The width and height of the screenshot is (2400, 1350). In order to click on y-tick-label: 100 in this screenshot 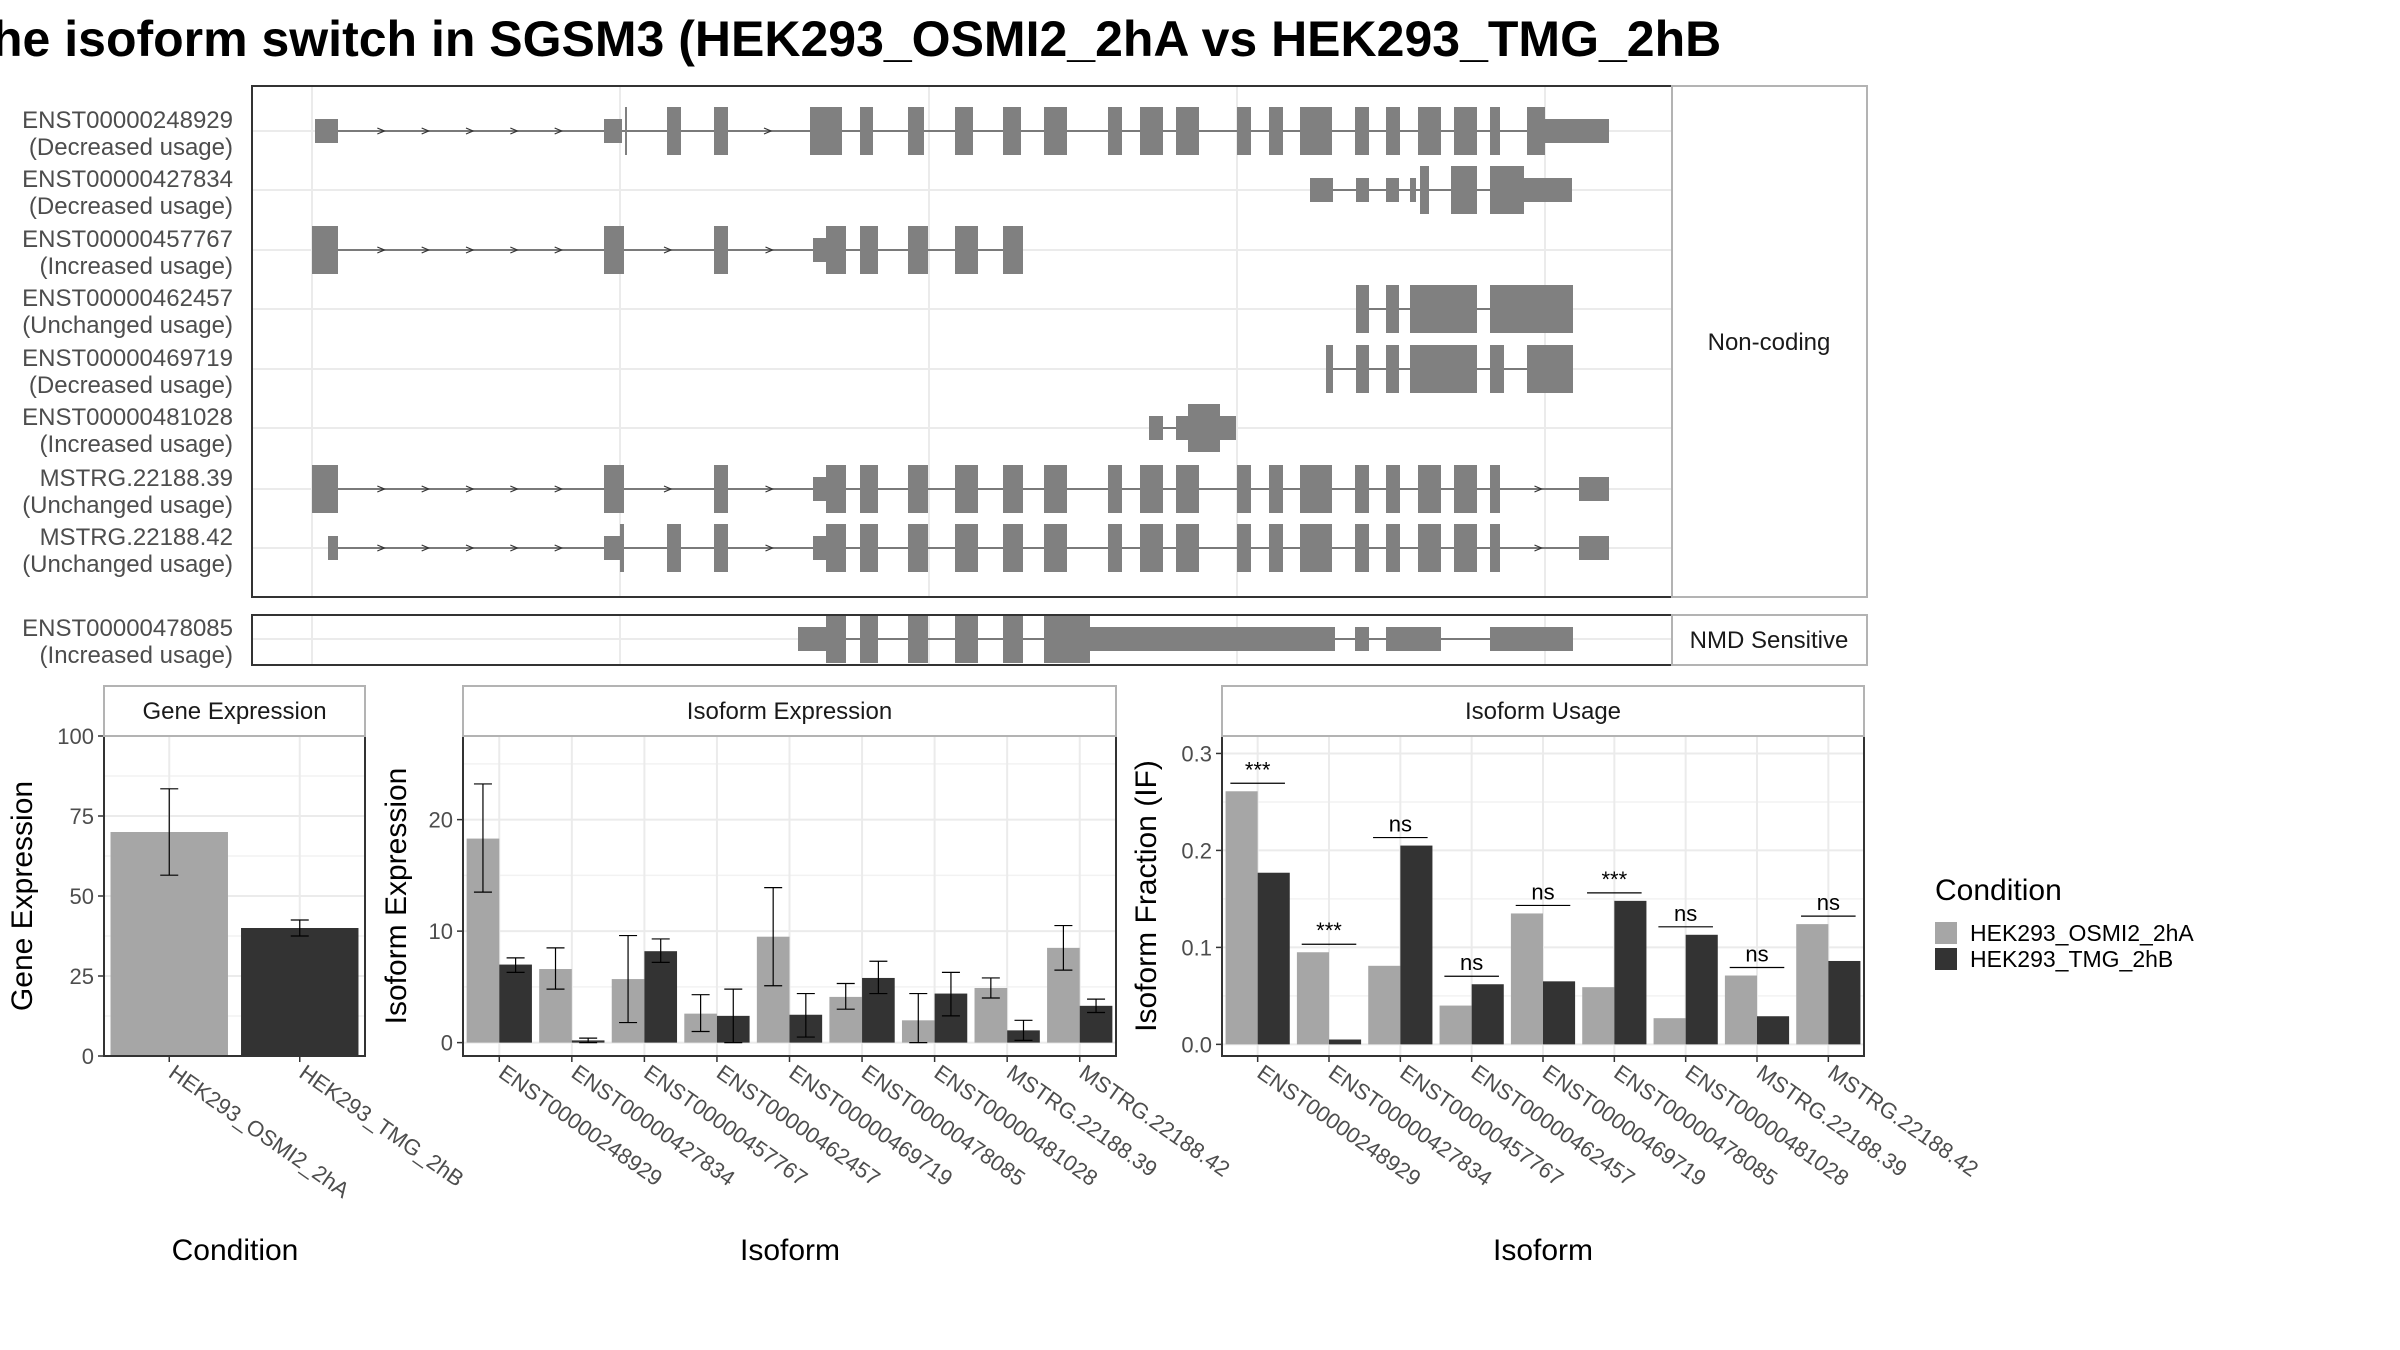, I will do `click(75, 736)`.